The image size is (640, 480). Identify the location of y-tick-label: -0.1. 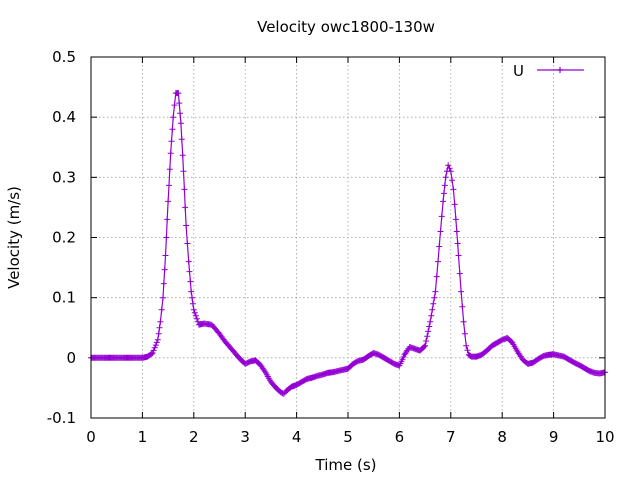
(61, 418).